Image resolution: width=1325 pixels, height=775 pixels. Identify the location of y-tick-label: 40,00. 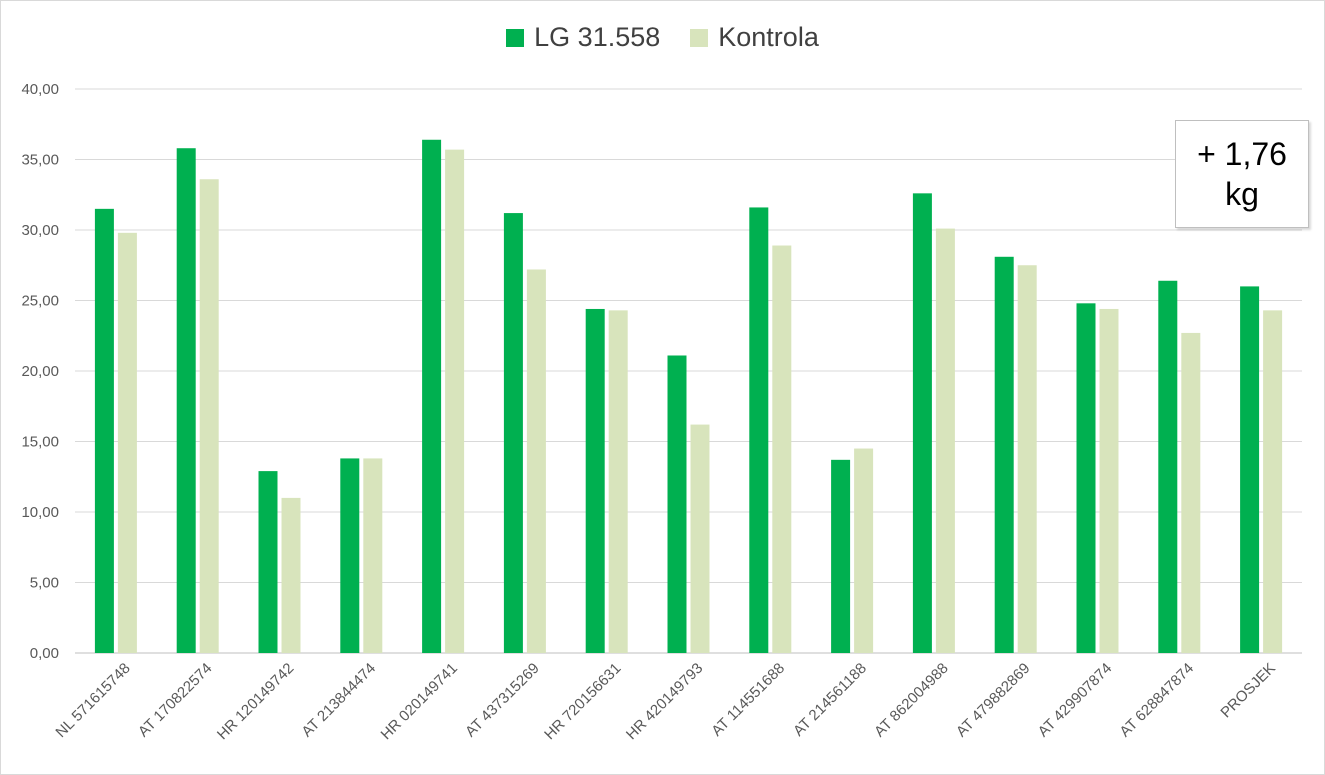
(40, 89).